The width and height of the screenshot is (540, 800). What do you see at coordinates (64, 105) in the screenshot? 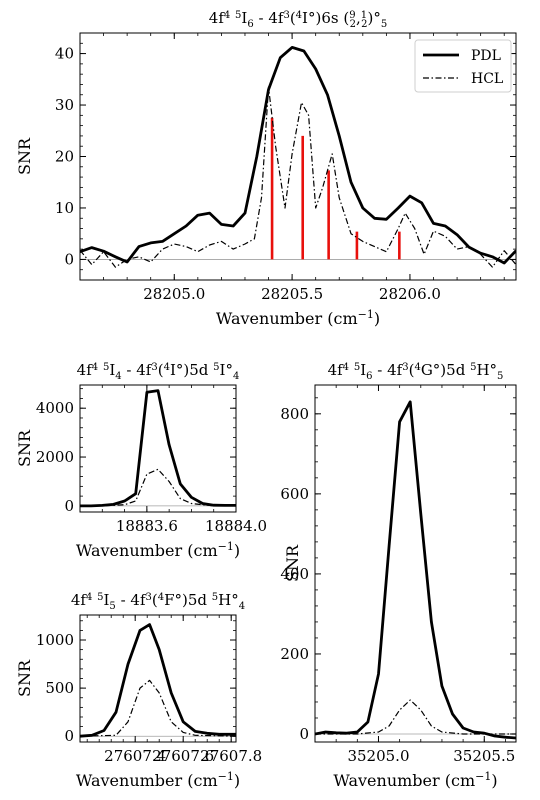
I see `y-tick-label: 30` at bounding box center [64, 105].